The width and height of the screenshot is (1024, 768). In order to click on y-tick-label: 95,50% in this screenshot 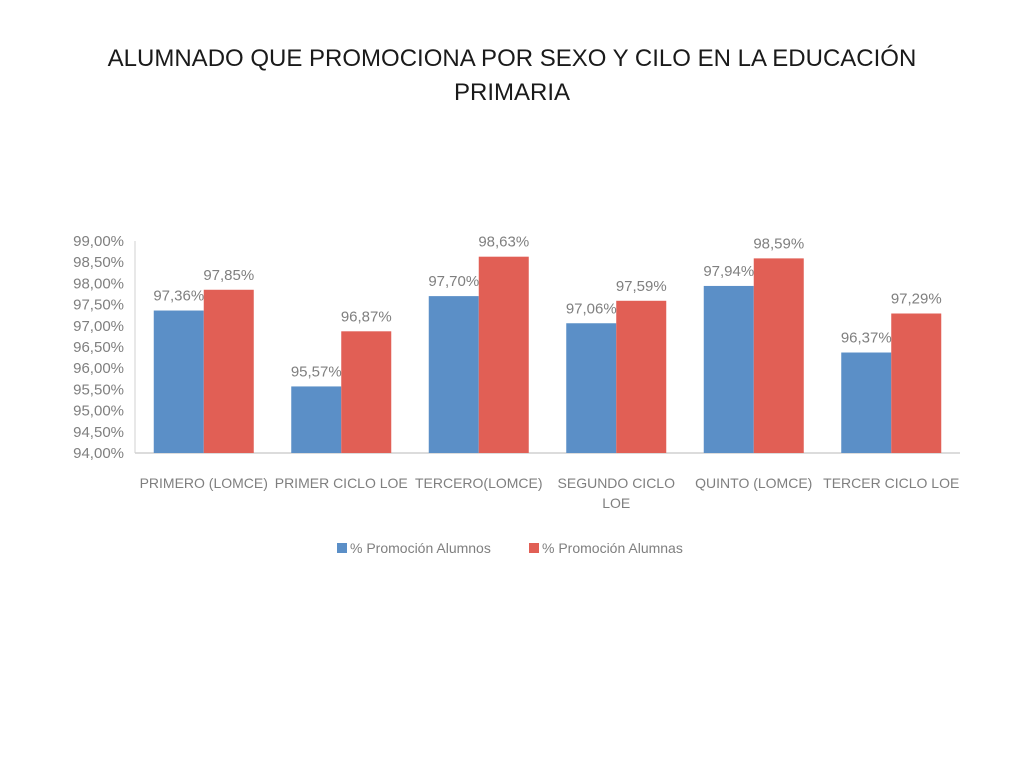, I will do `click(98, 389)`.